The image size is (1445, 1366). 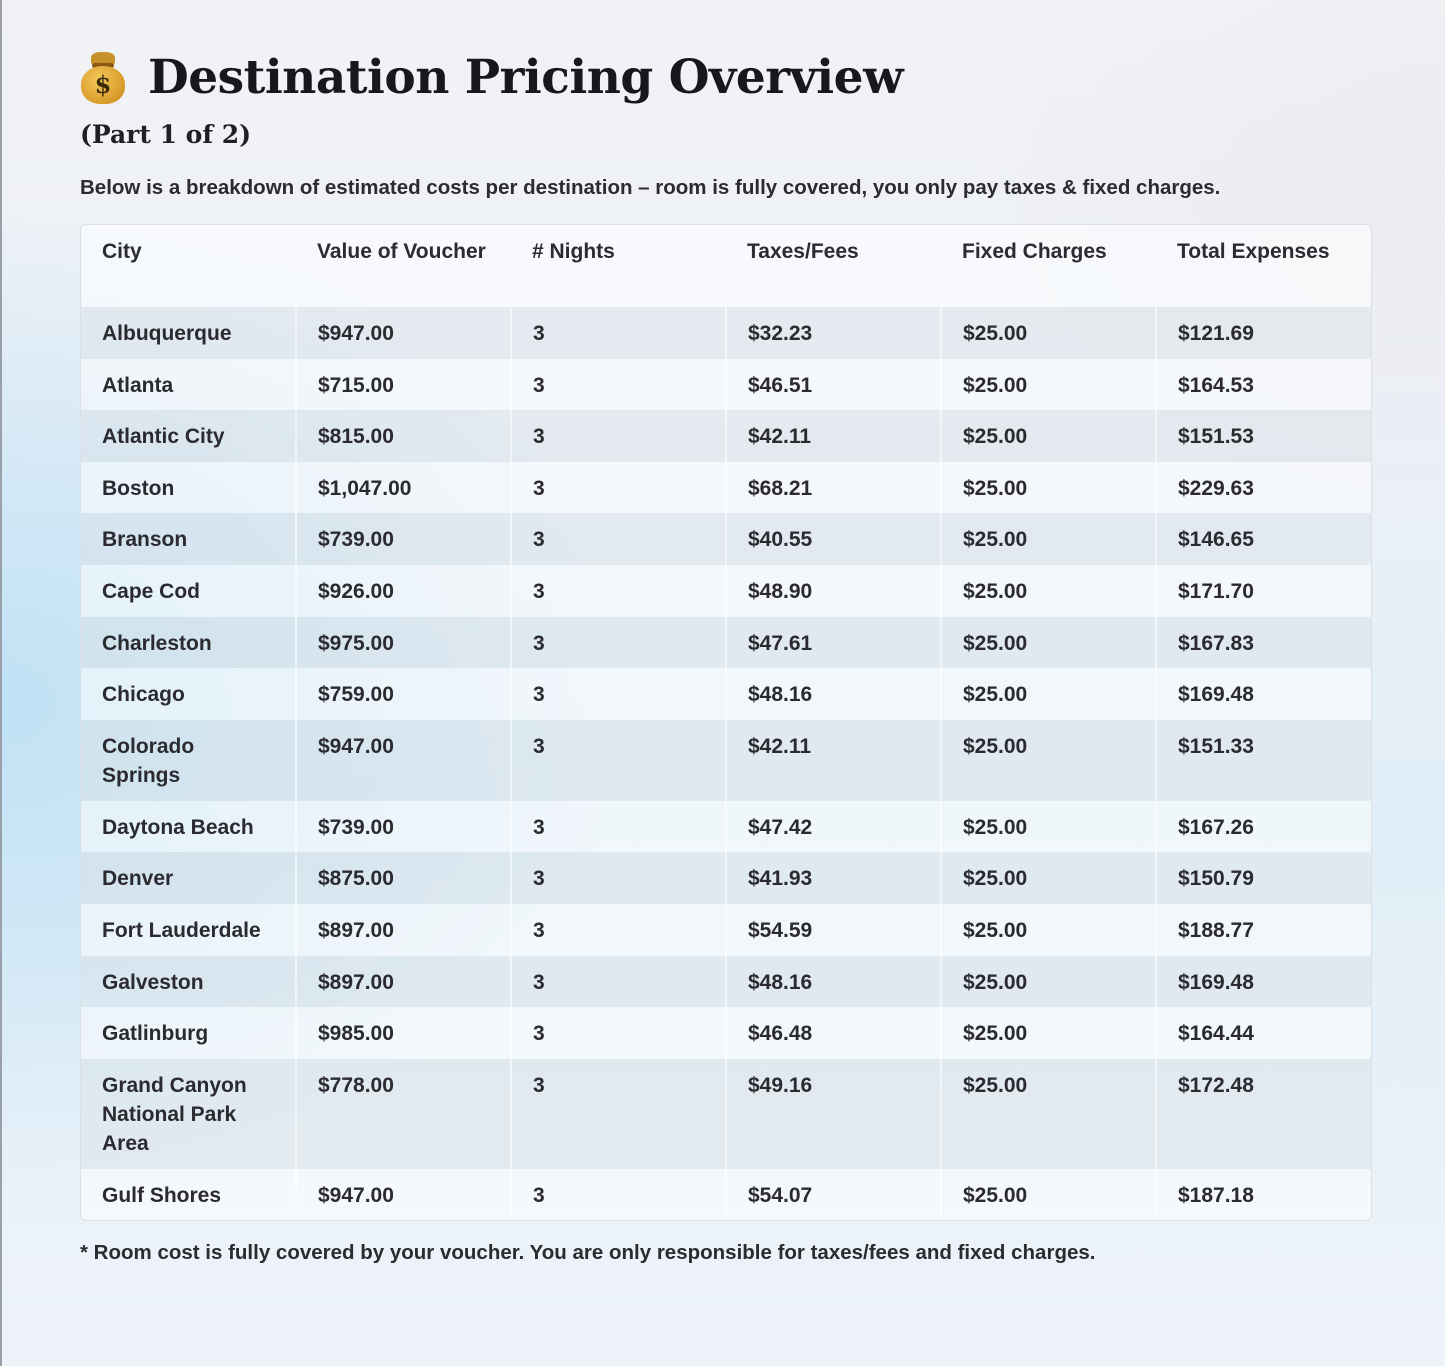 What do you see at coordinates (188, 826) in the screenshot?
I see `cell-city: Daytona Beach` at bounding box center [188, 826].